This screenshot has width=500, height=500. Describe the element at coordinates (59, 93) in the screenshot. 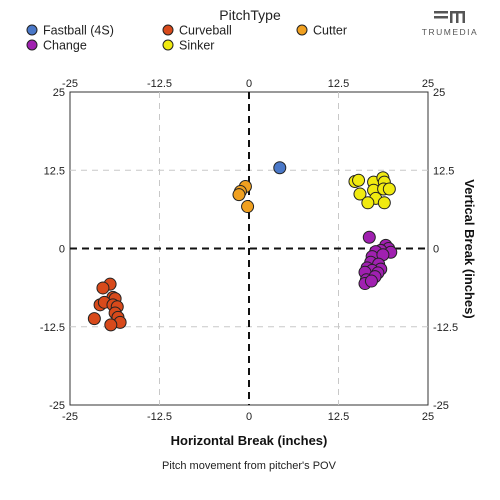

I see `y-tick-label-left: 25` at that location.